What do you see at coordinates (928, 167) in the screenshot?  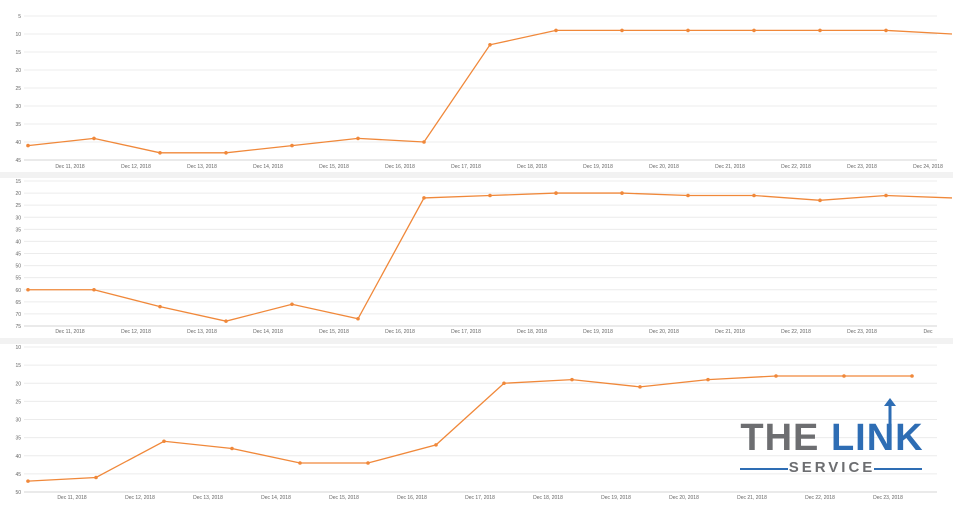 I see `x-tick-label: Dec 24, 2018` at bounding box center [928, 167].